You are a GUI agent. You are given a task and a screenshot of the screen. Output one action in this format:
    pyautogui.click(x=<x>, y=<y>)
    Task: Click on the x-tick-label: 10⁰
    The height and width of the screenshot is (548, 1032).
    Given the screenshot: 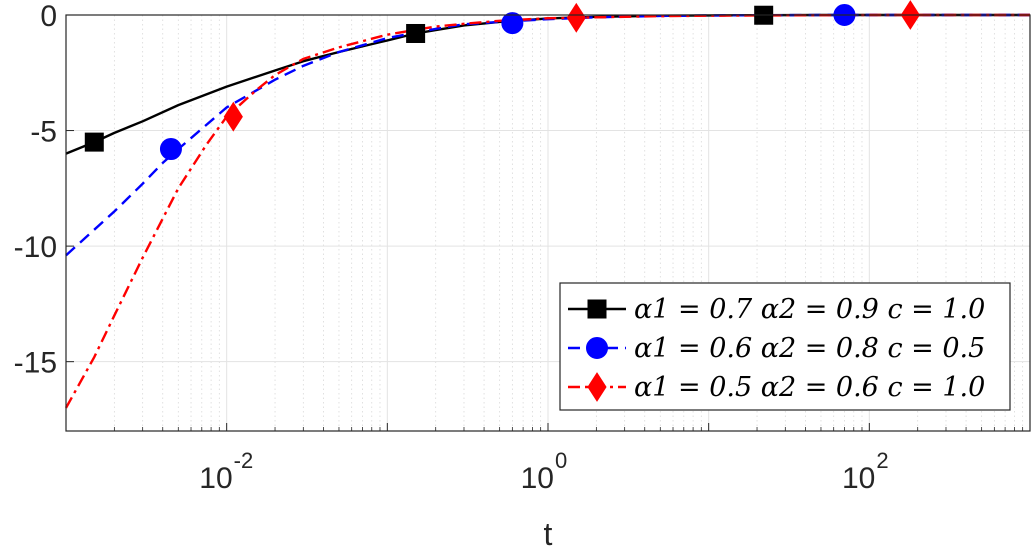 What is the action you would take?
    pyautogui.click(x=544, y=471)
    